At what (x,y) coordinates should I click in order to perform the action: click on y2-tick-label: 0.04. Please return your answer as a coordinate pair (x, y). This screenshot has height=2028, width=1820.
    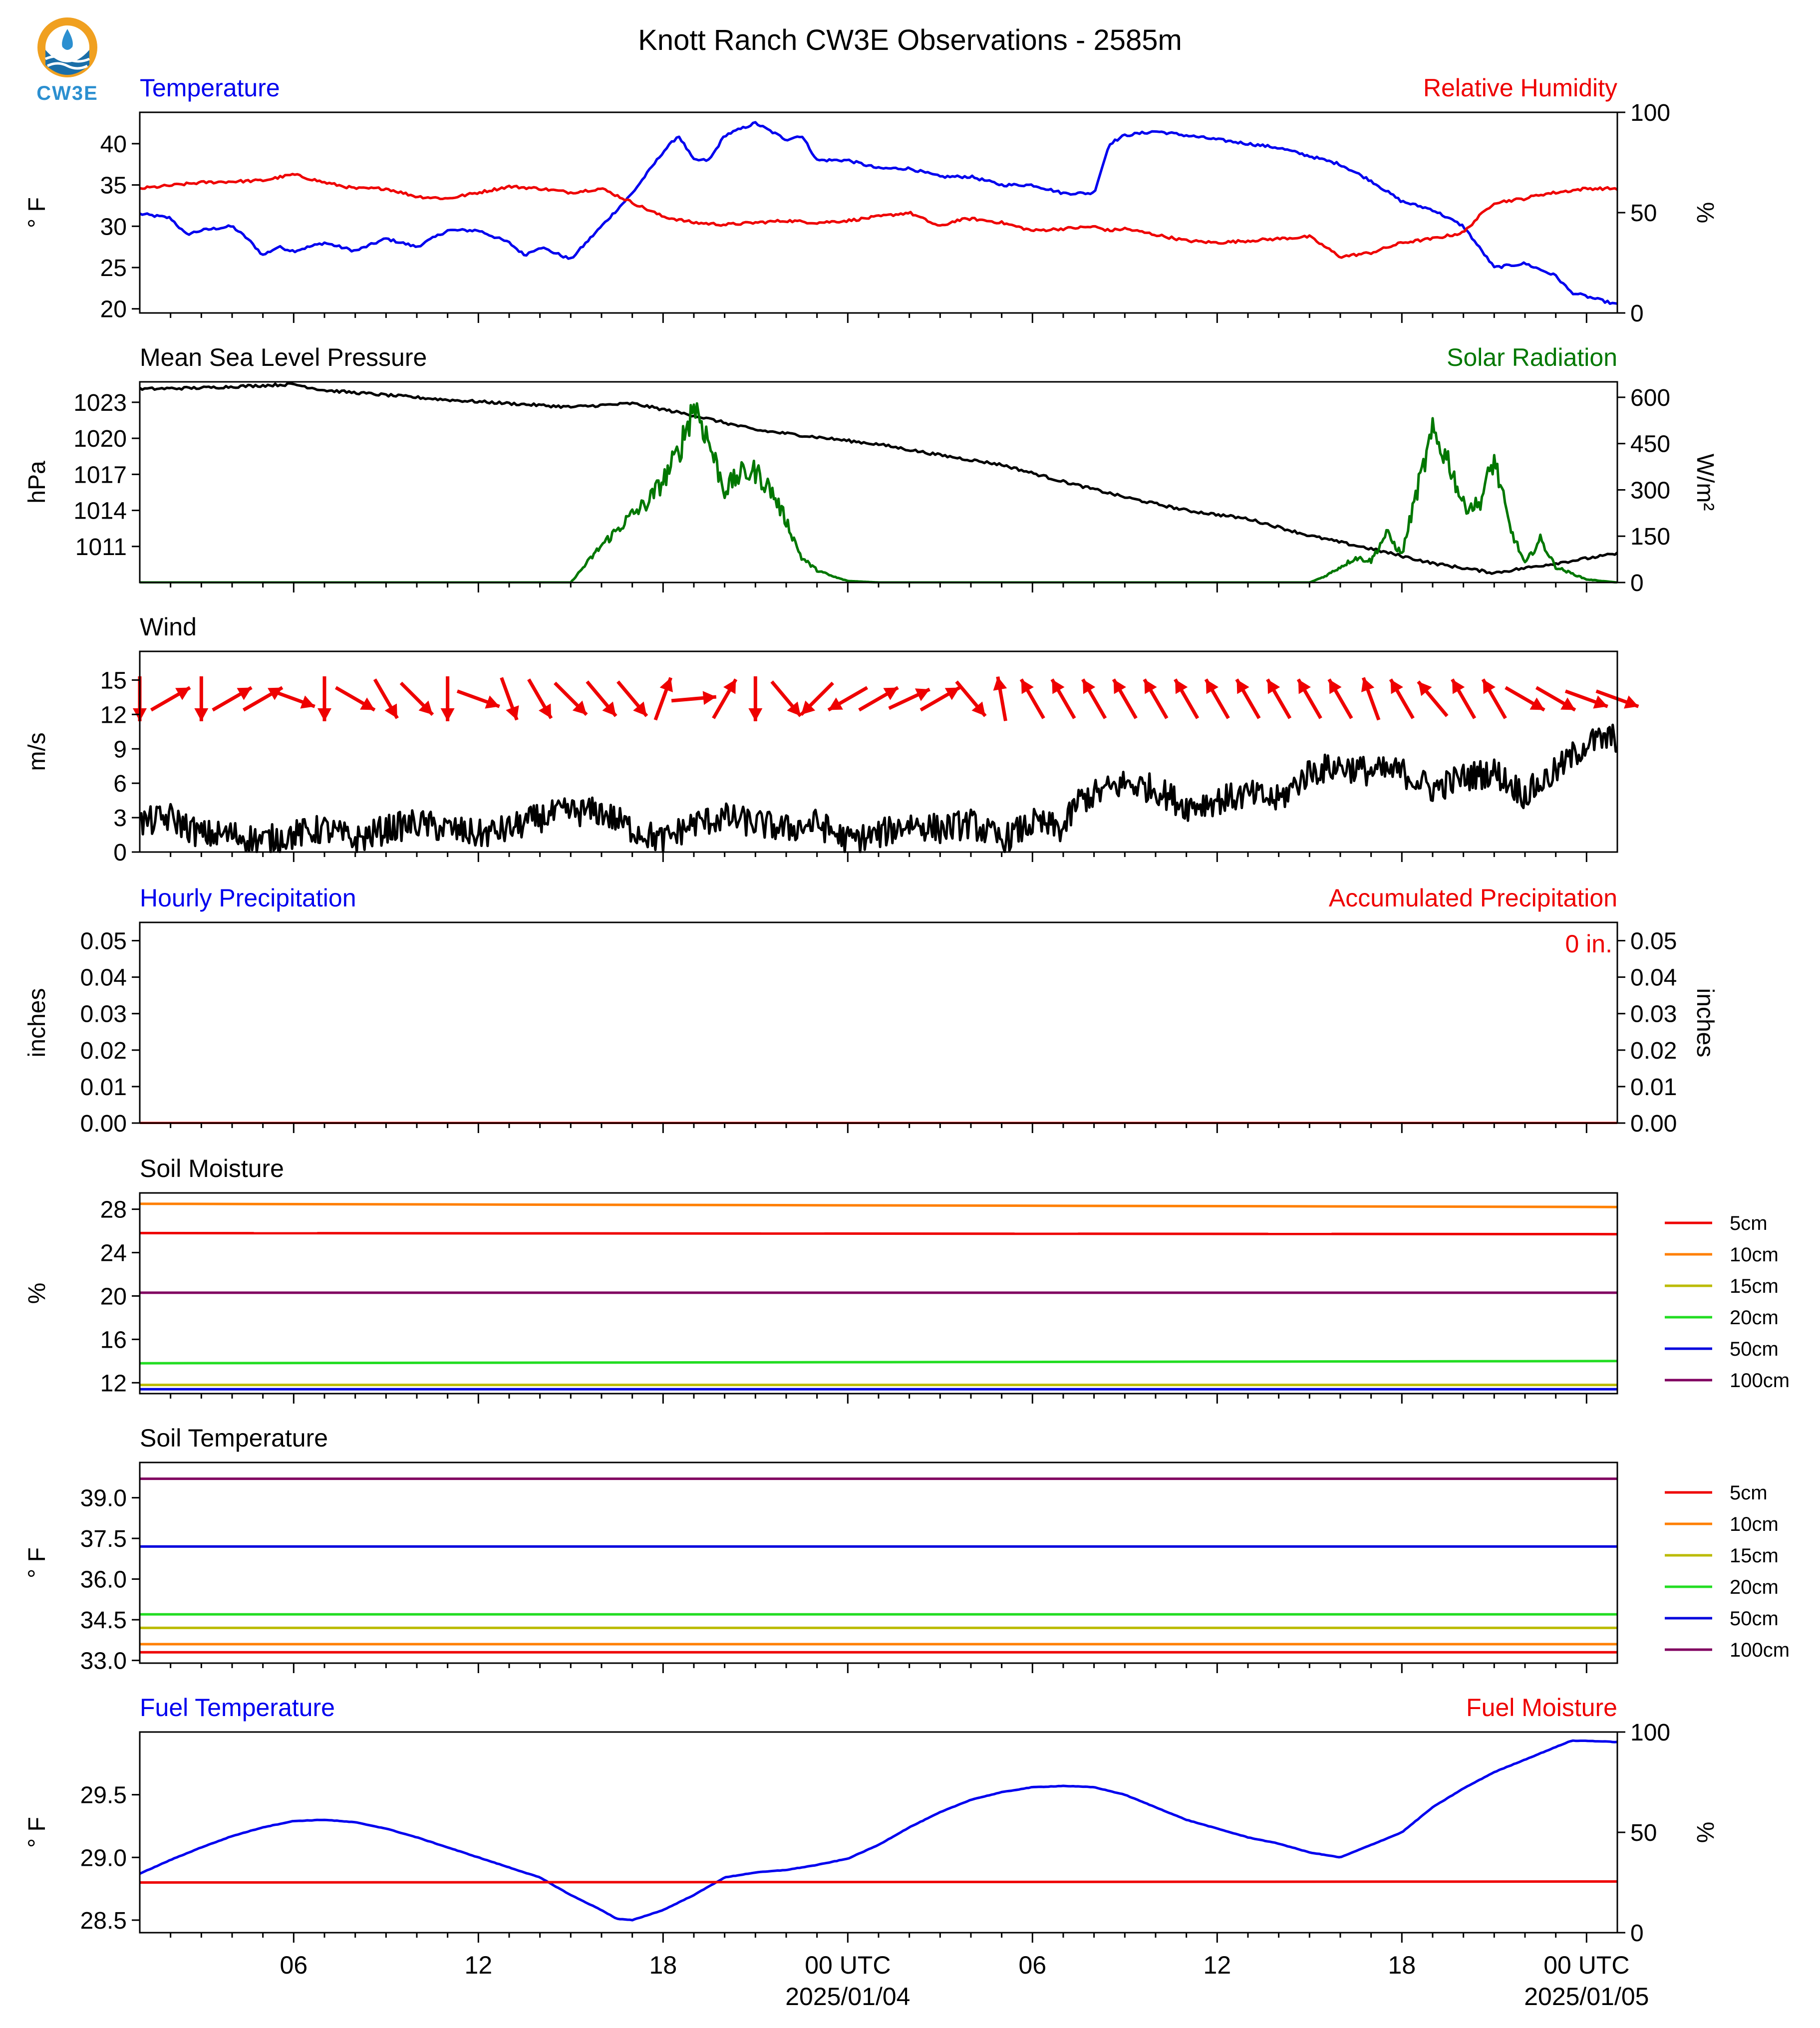
    Looking at the image, I should click on (1653, 978).